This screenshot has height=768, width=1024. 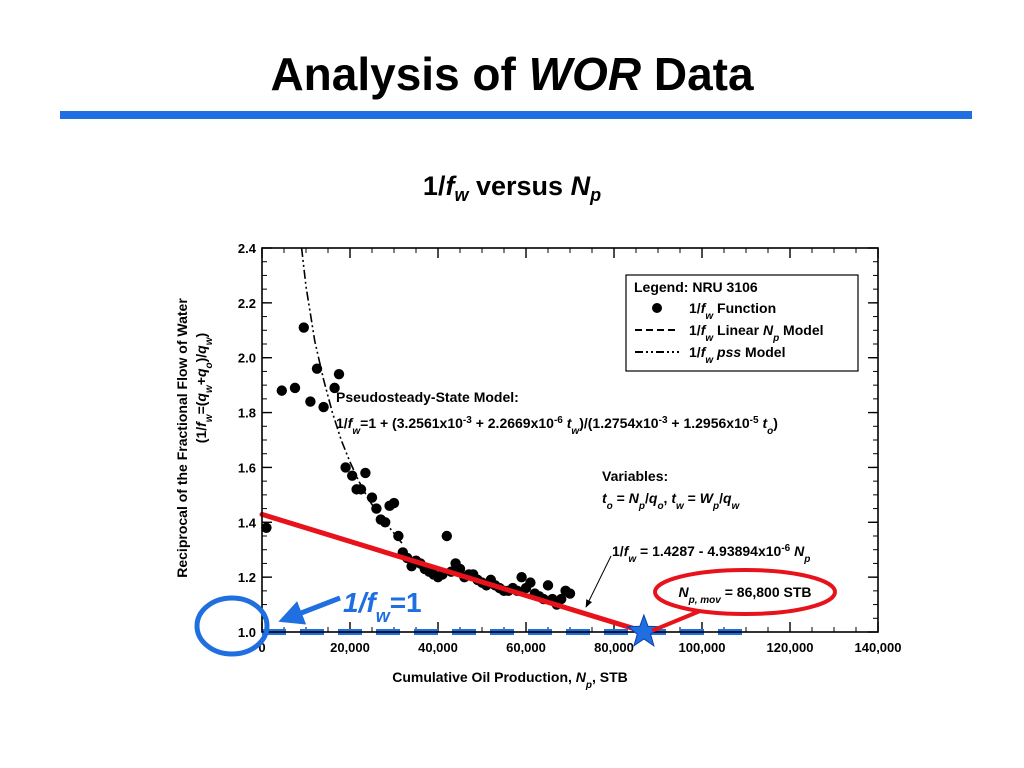 I want to click on pss-title: Pseudosteady-State Model:, so click(x=427, y=397).